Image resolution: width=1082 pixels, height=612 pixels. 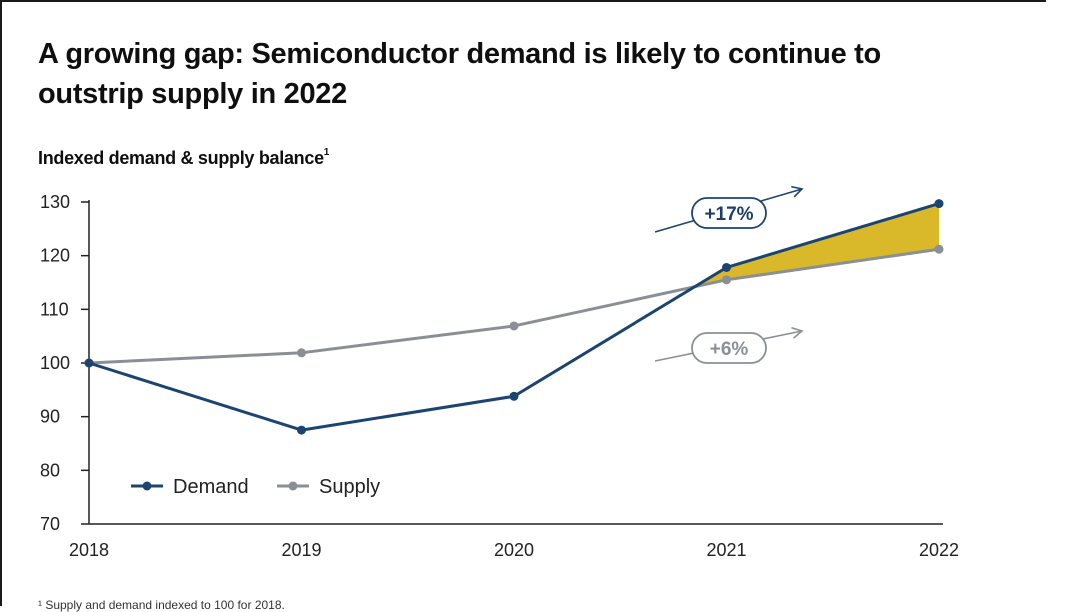 What do you see at coordinates (939, 550) in the screenshot?
I see `x-tick-label-2022: 2022` at bounding box center [939, 550].